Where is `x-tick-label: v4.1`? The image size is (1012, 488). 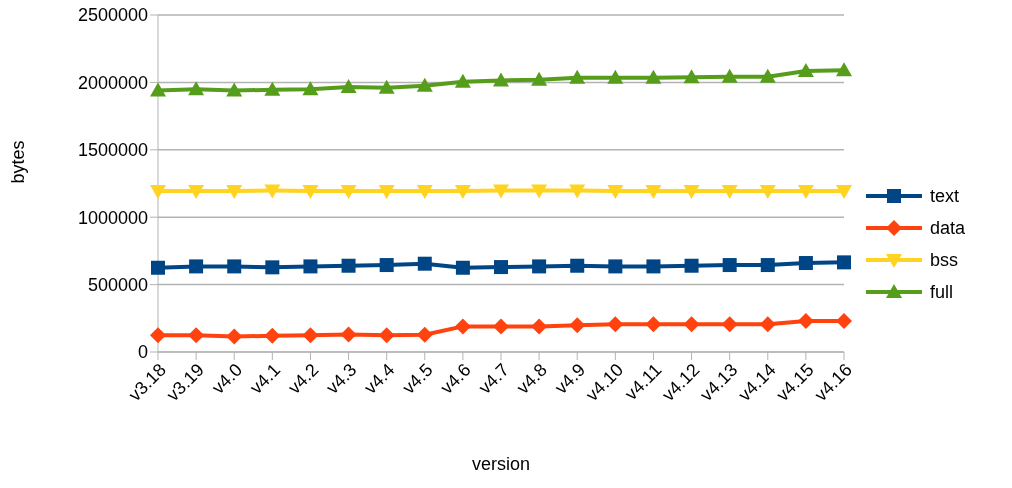 x-tick-label: v4.1 is located at coordinates (265, 378).